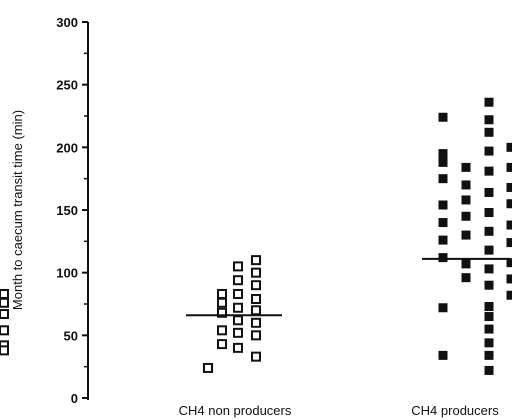  What do you see at coordinates (74, 398) in the screenshot?
I see `y-tick-label: 0` at bounding box center [74, 398].